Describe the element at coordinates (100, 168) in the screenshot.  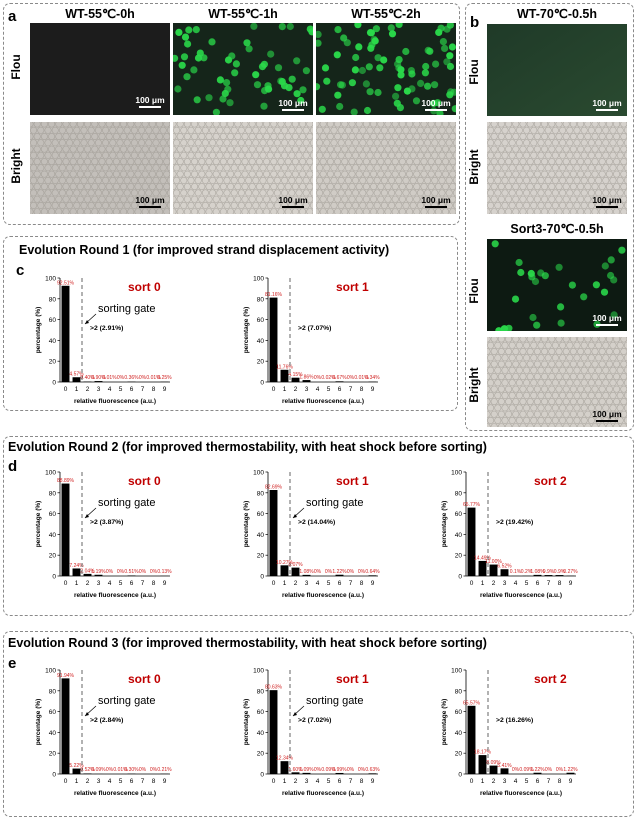
I see `micrograph-a-bright-0h` at that location.